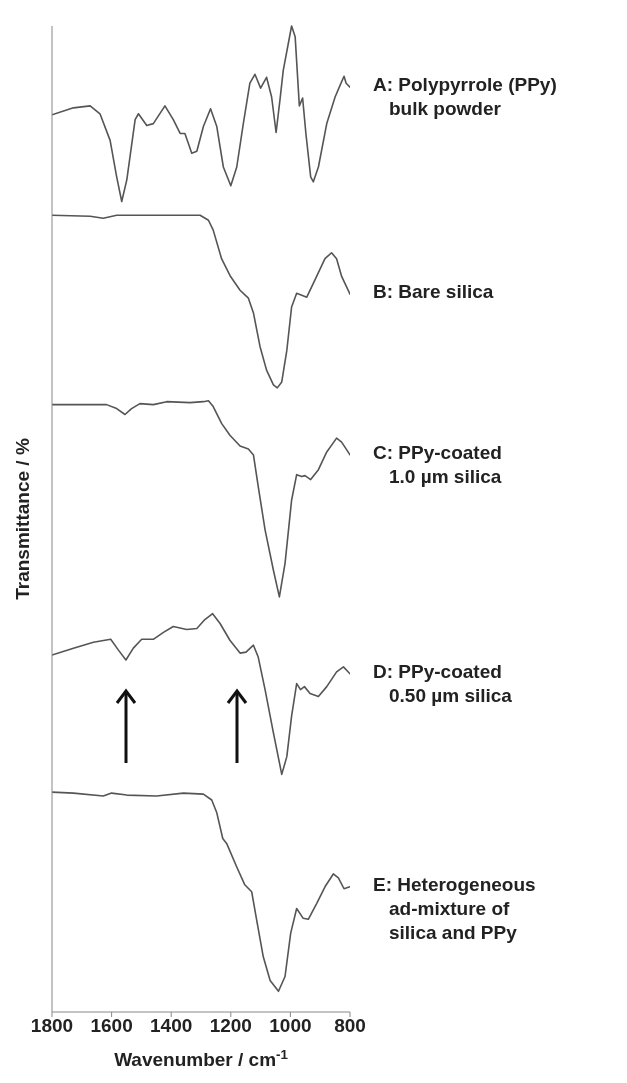 The image size is (627, 1083). Describe the element at coordinates (201, 1058) in the screenshot. I see `x-axis-title: Wavenumber / cm$^{-1}$` at that location.